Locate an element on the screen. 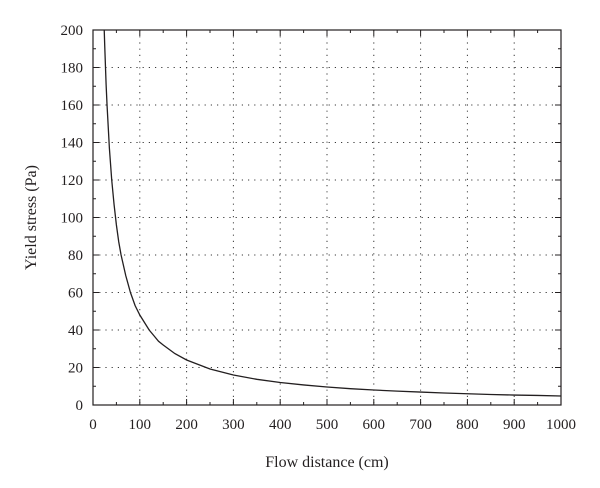 Image resolution: width=600 pixels, height=488 pixels. y-tick-label: 80 is located at coordinates (75, 256).